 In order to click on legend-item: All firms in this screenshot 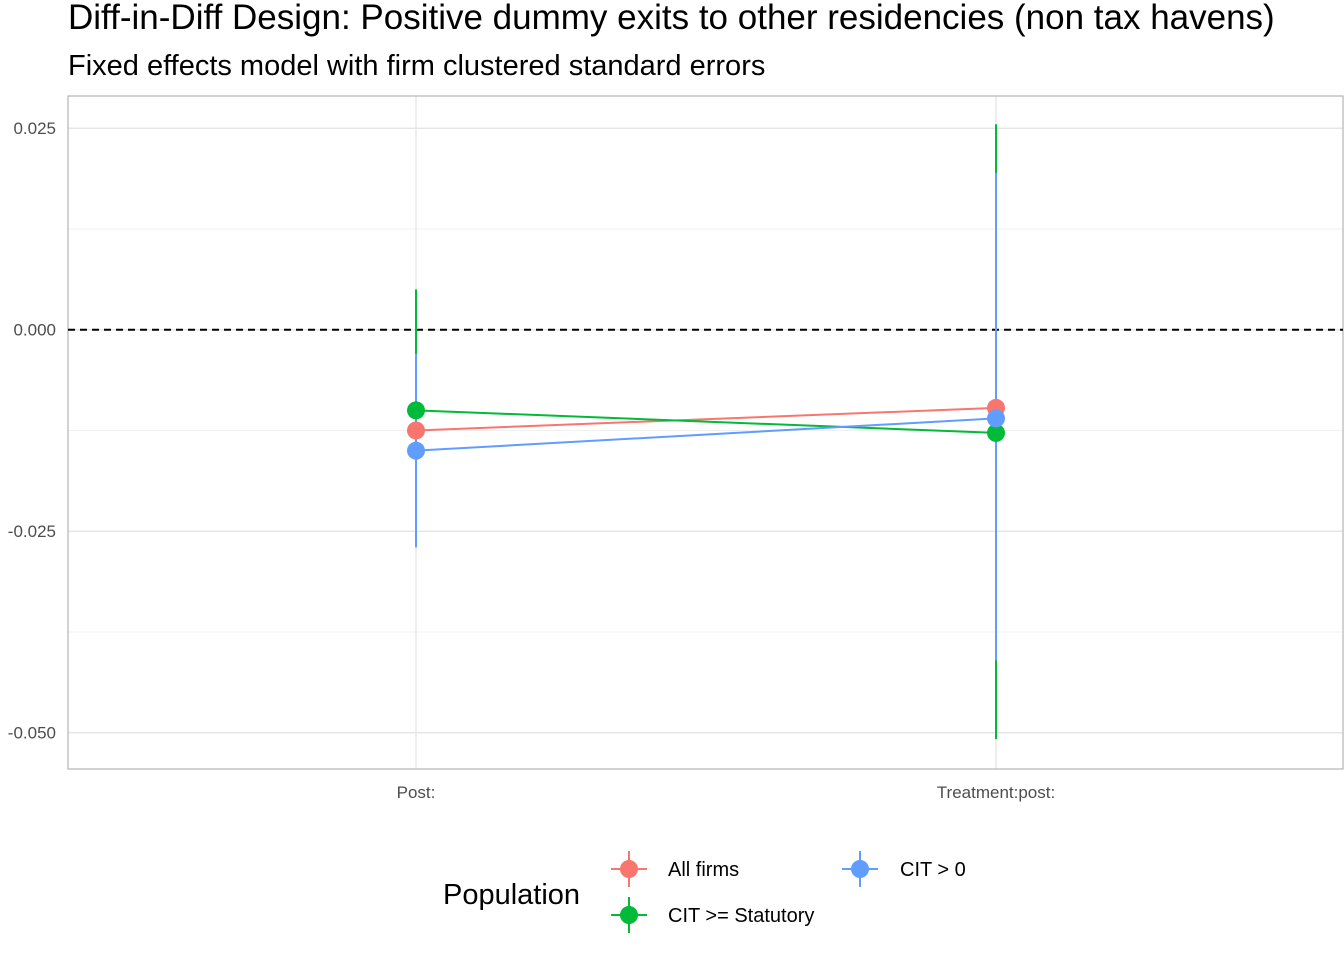, I will do `click(675, 869)`.